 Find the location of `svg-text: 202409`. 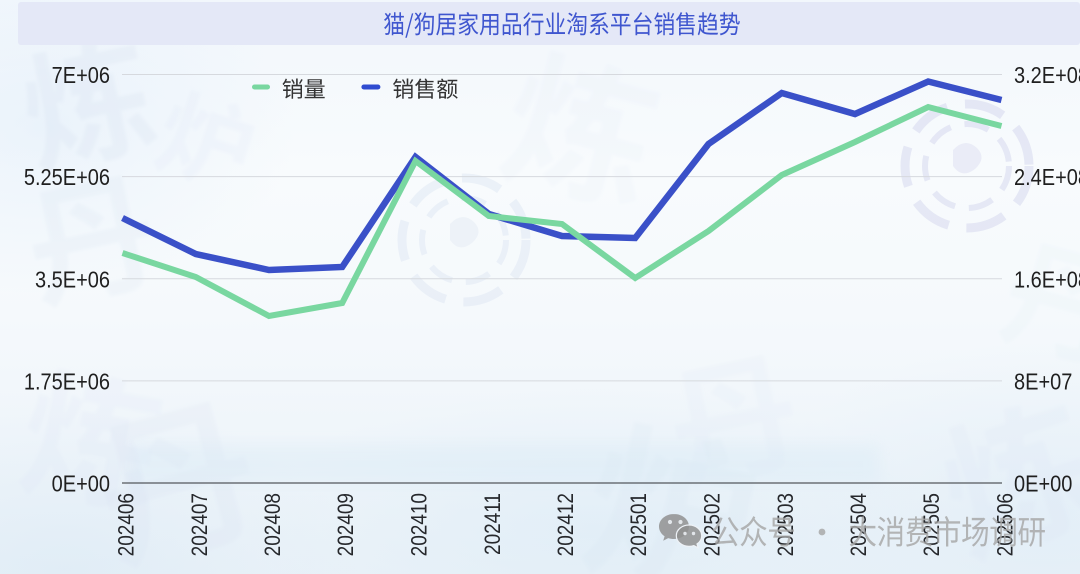

svg-text: 202409 is located at coordinates (346, 524).